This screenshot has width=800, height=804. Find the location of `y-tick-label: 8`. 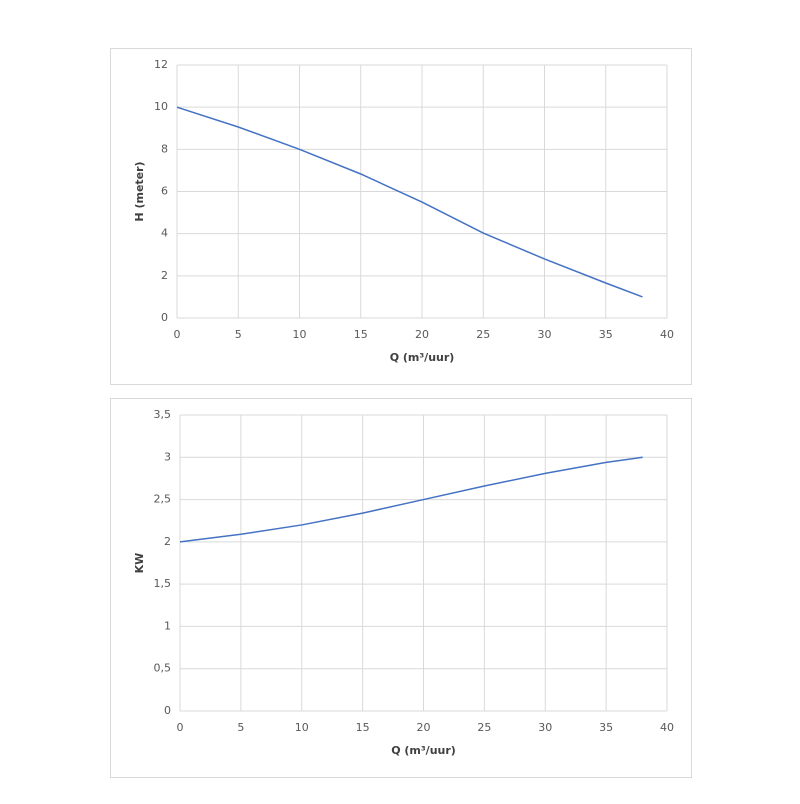

y-tick-label: 8 is located at coordinates (164, 148).